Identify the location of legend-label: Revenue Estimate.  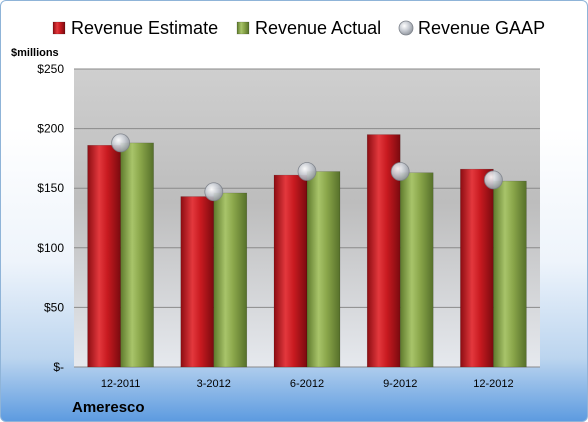
(144, 28).